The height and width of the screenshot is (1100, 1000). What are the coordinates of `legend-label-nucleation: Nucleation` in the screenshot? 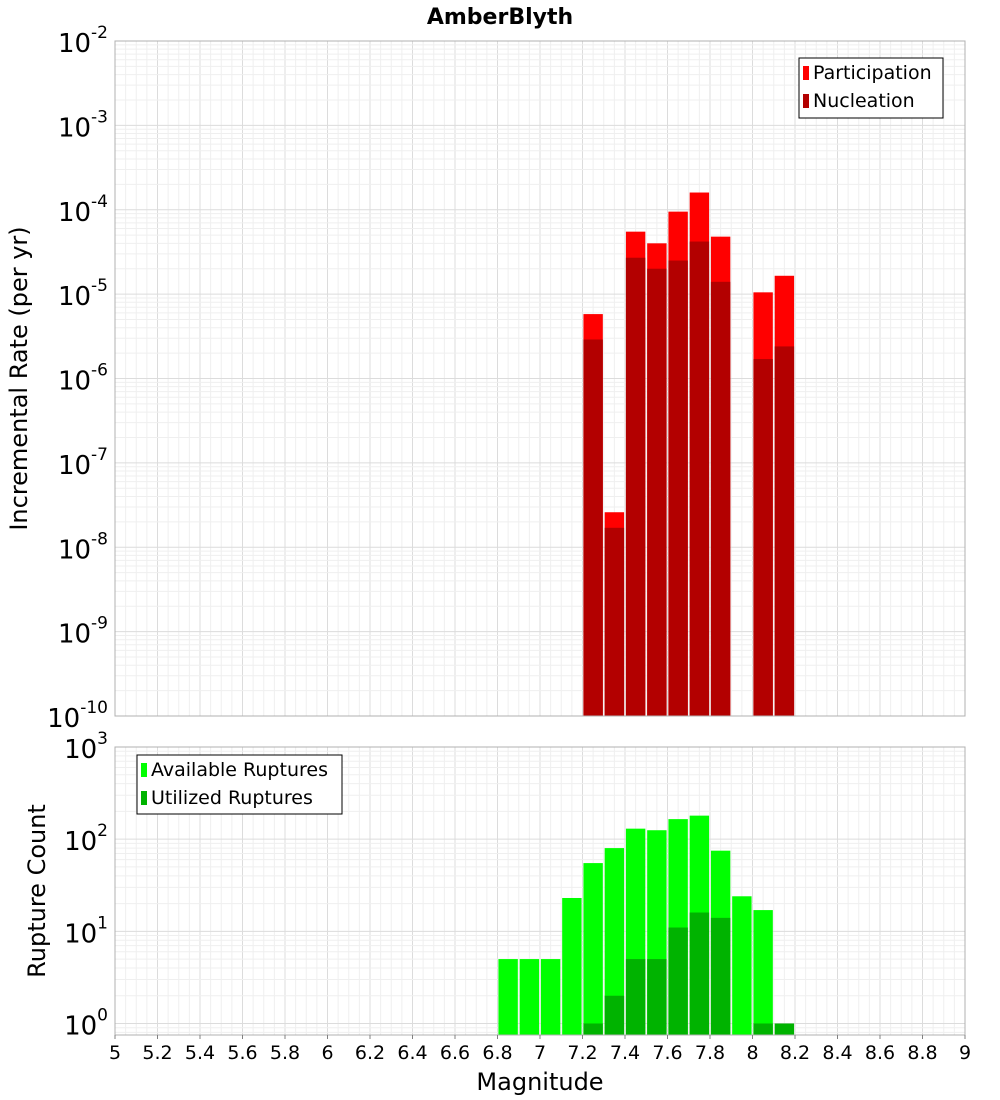 It's located at (864, 101).